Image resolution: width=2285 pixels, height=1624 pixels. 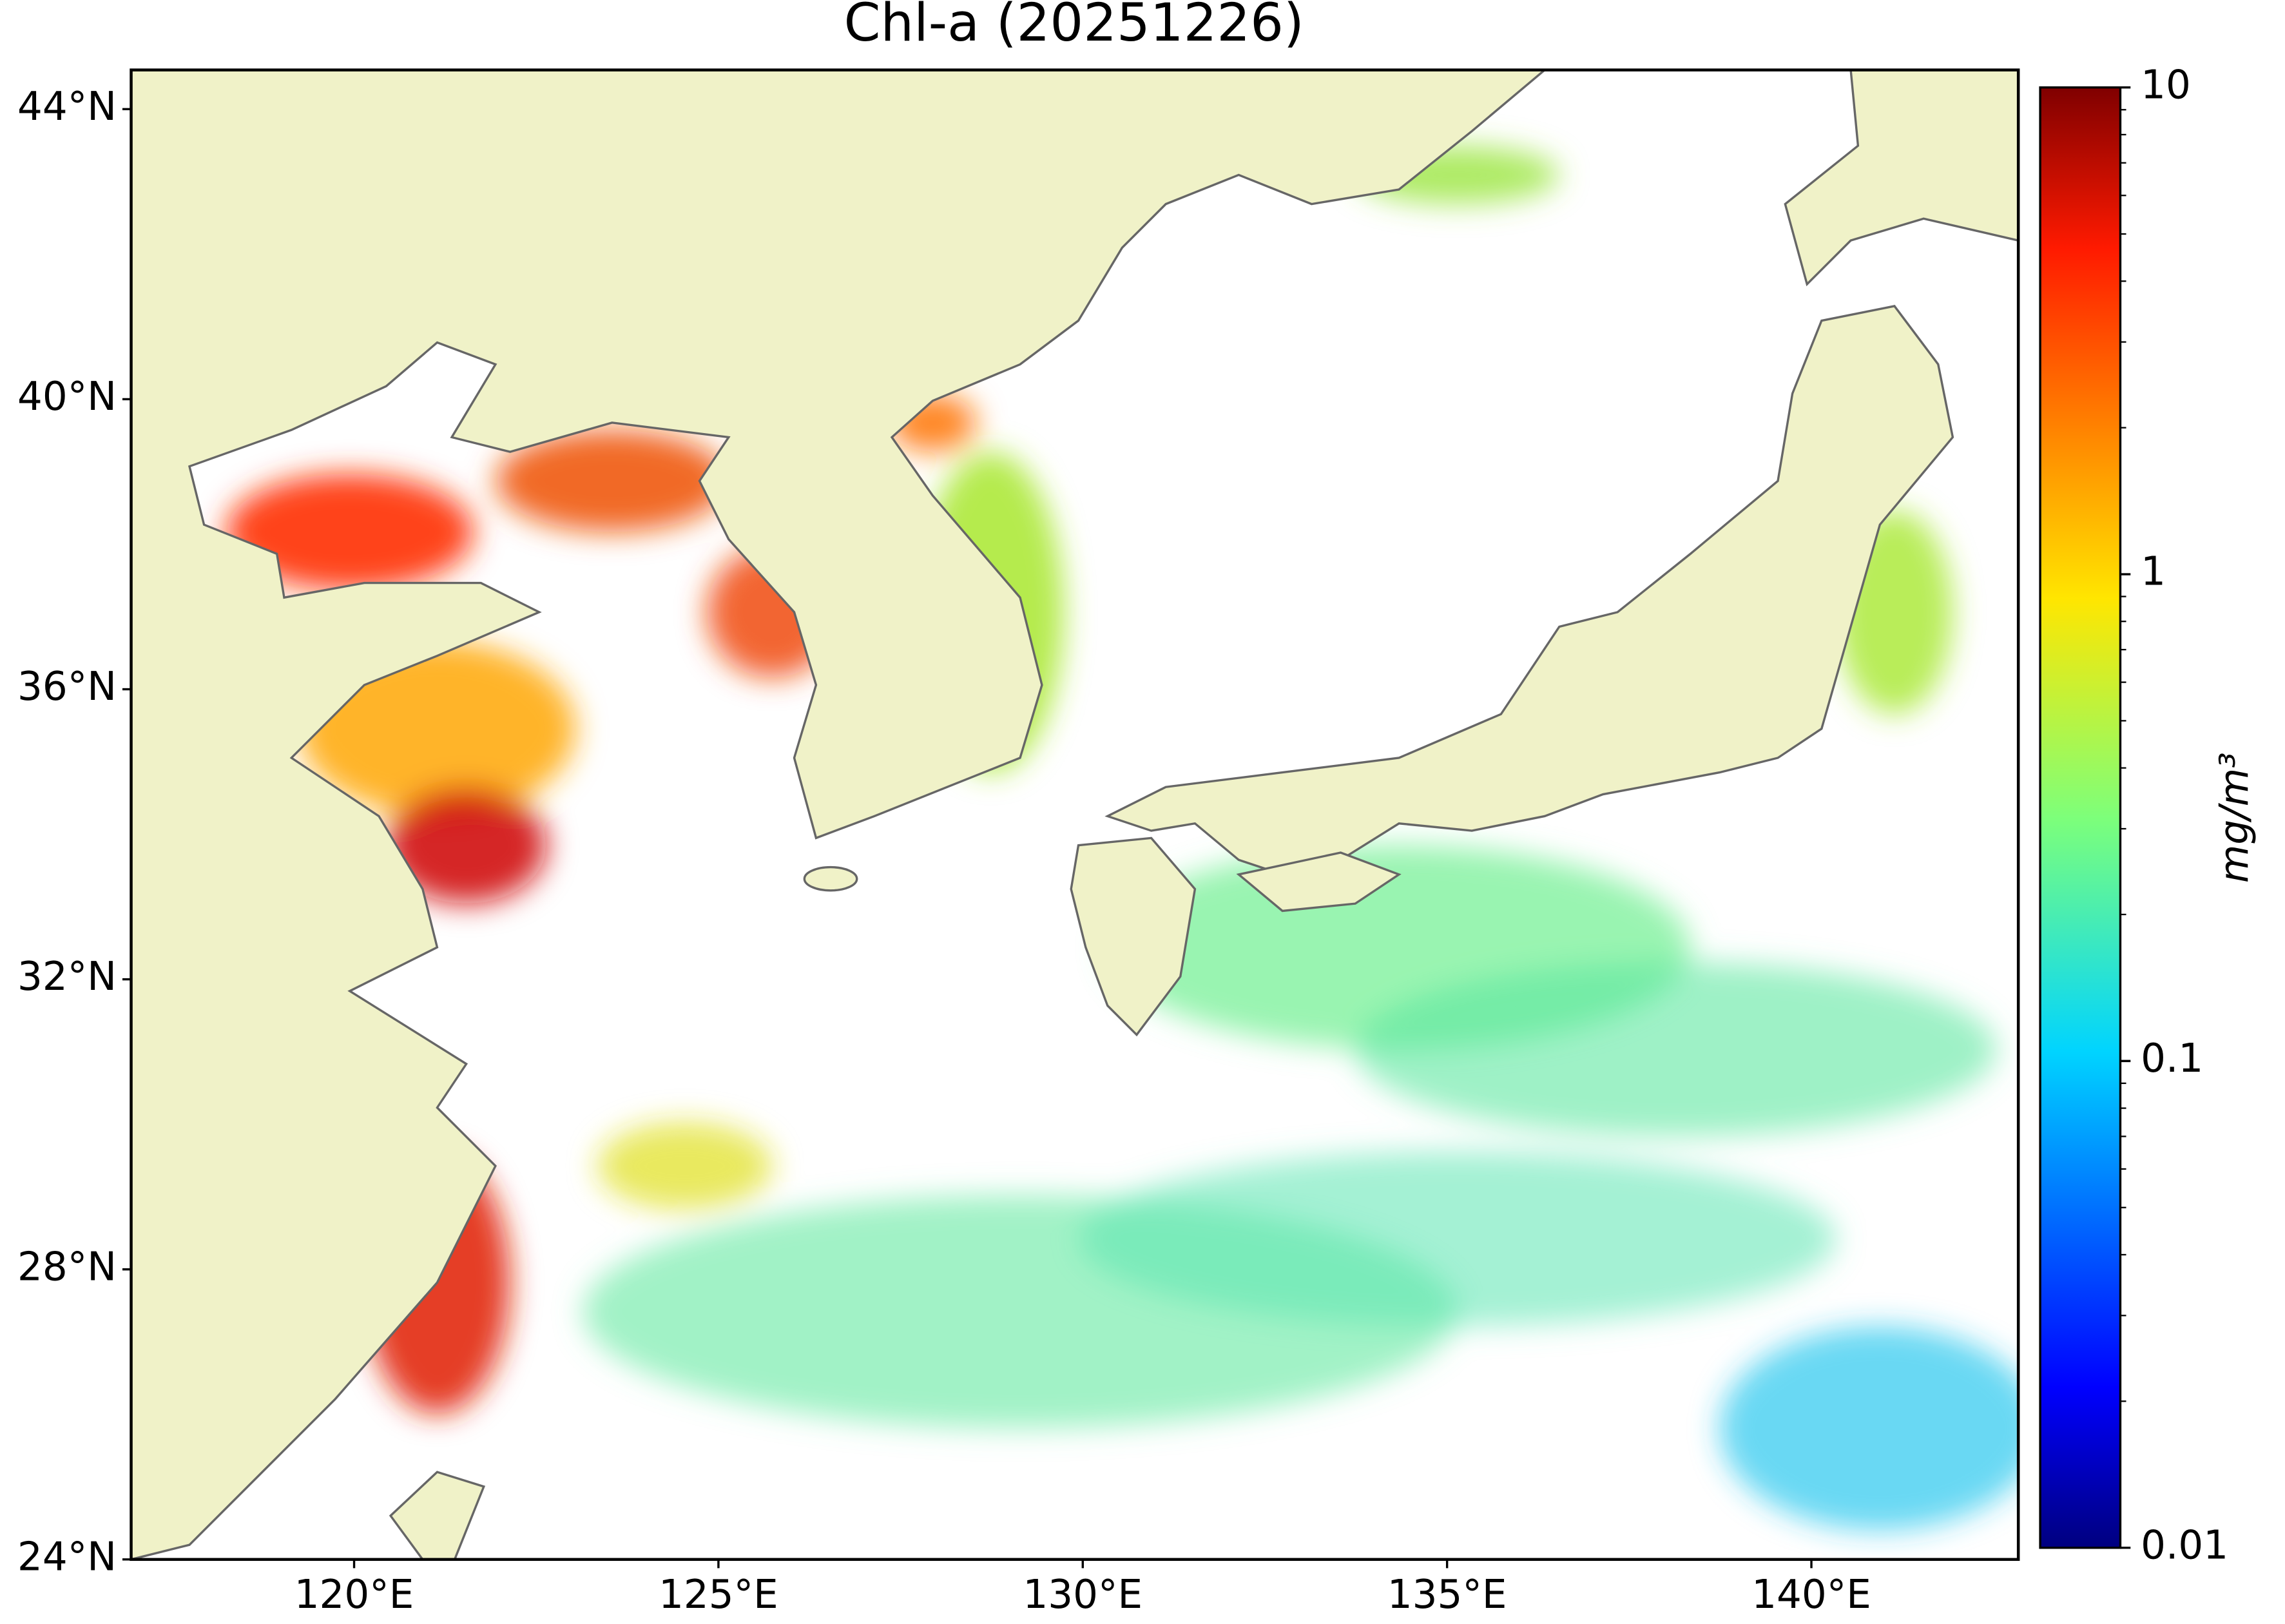 What do you see at coordinates (67, 397) in the screenshot?
I see `y-tick-label: 40°N` at bounding box center [67, 397].